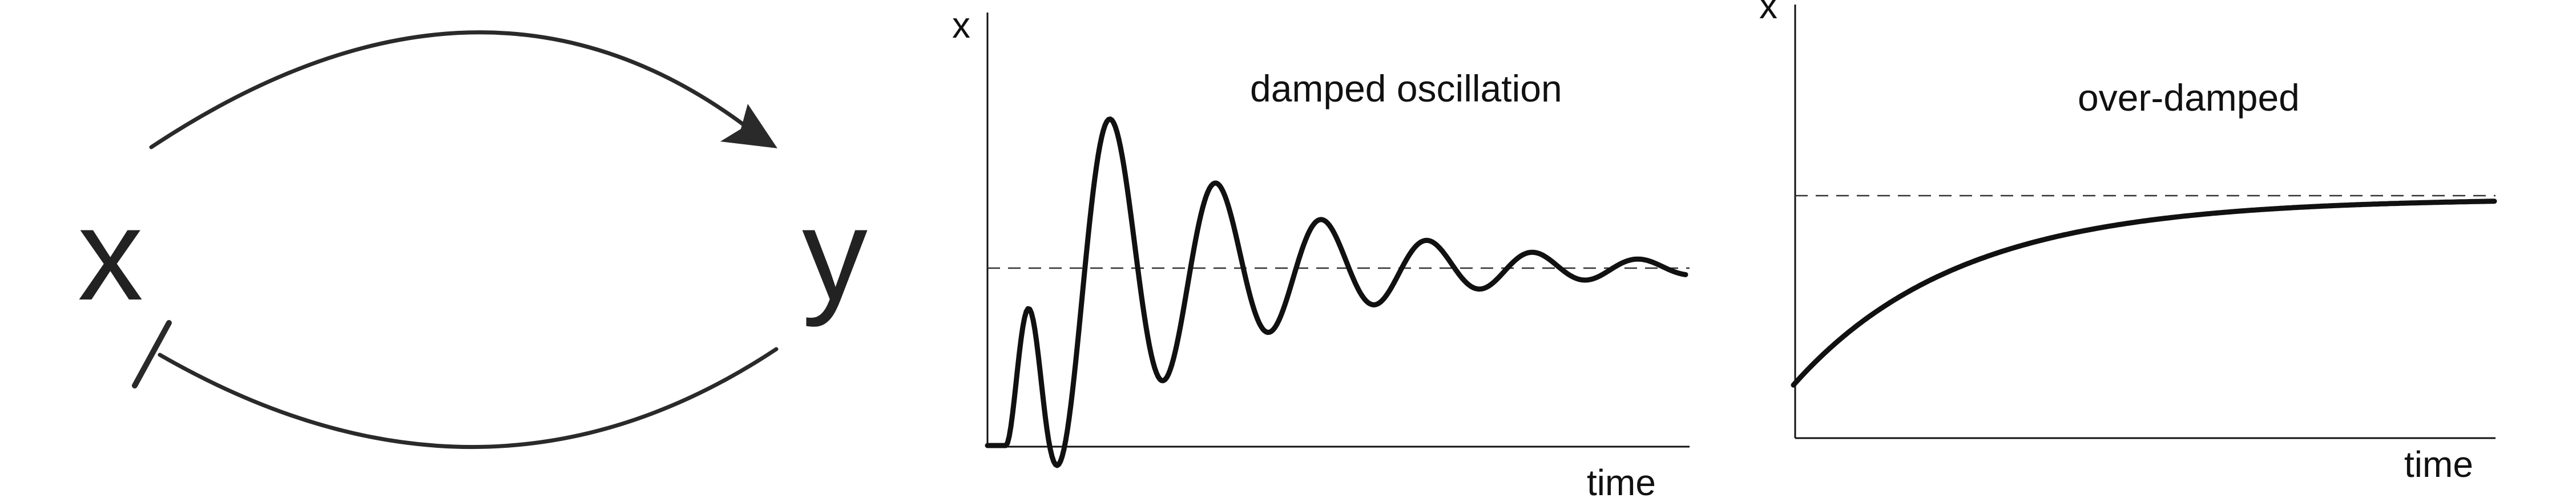 The height and width of the screenshot is (502, 2576). What do you see at coordinates (111, 254) in the screenshot?
I see `node-x-label: x` at bounding box center [111, 254].